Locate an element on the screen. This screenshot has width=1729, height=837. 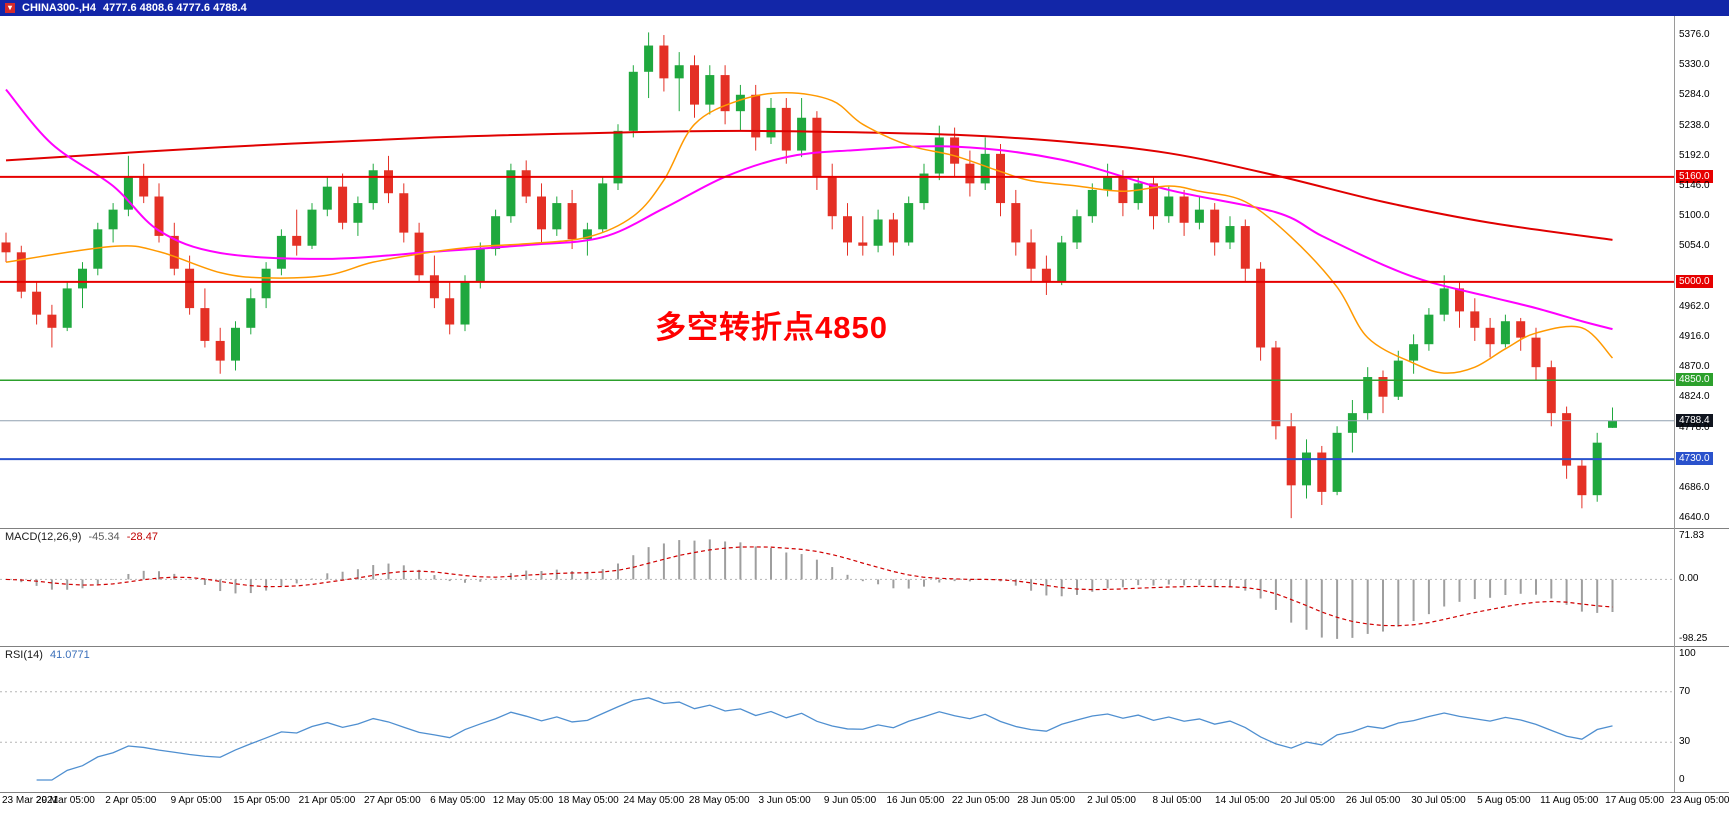
macd-value-main: -45.34 is located at coordinates (104, 537).